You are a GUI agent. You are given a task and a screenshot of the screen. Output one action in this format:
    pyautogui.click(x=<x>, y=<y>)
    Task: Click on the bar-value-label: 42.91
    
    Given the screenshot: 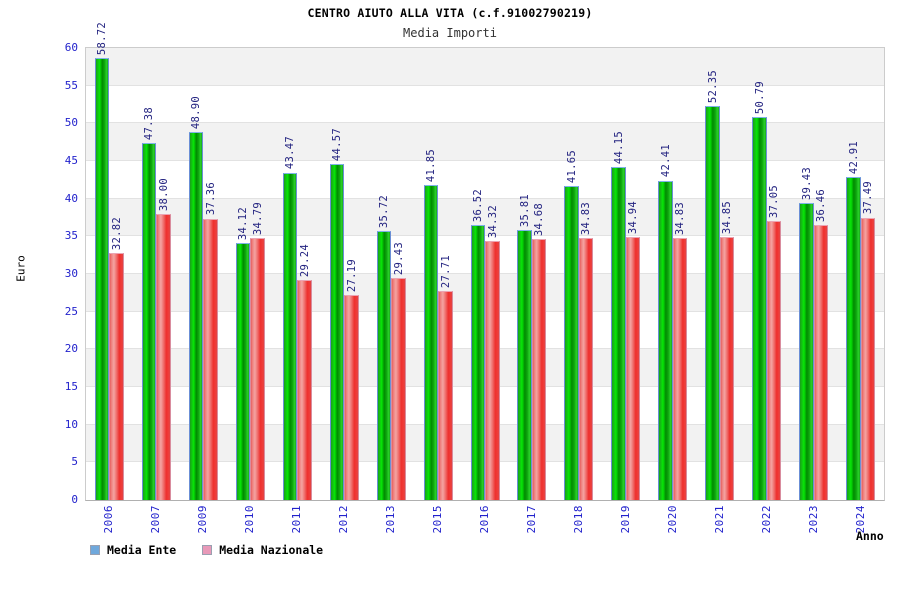 What is the action you would take?
    pyautogui.click(x=853, y=157)
    